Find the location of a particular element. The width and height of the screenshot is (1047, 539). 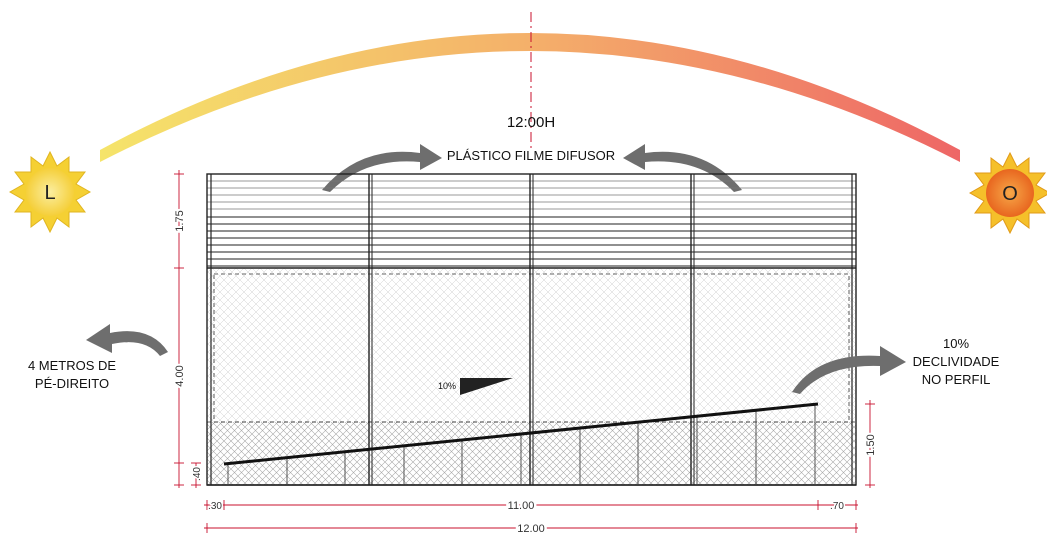

slope-note-line3: NO PERFIL is located at coordinates (956, 379).